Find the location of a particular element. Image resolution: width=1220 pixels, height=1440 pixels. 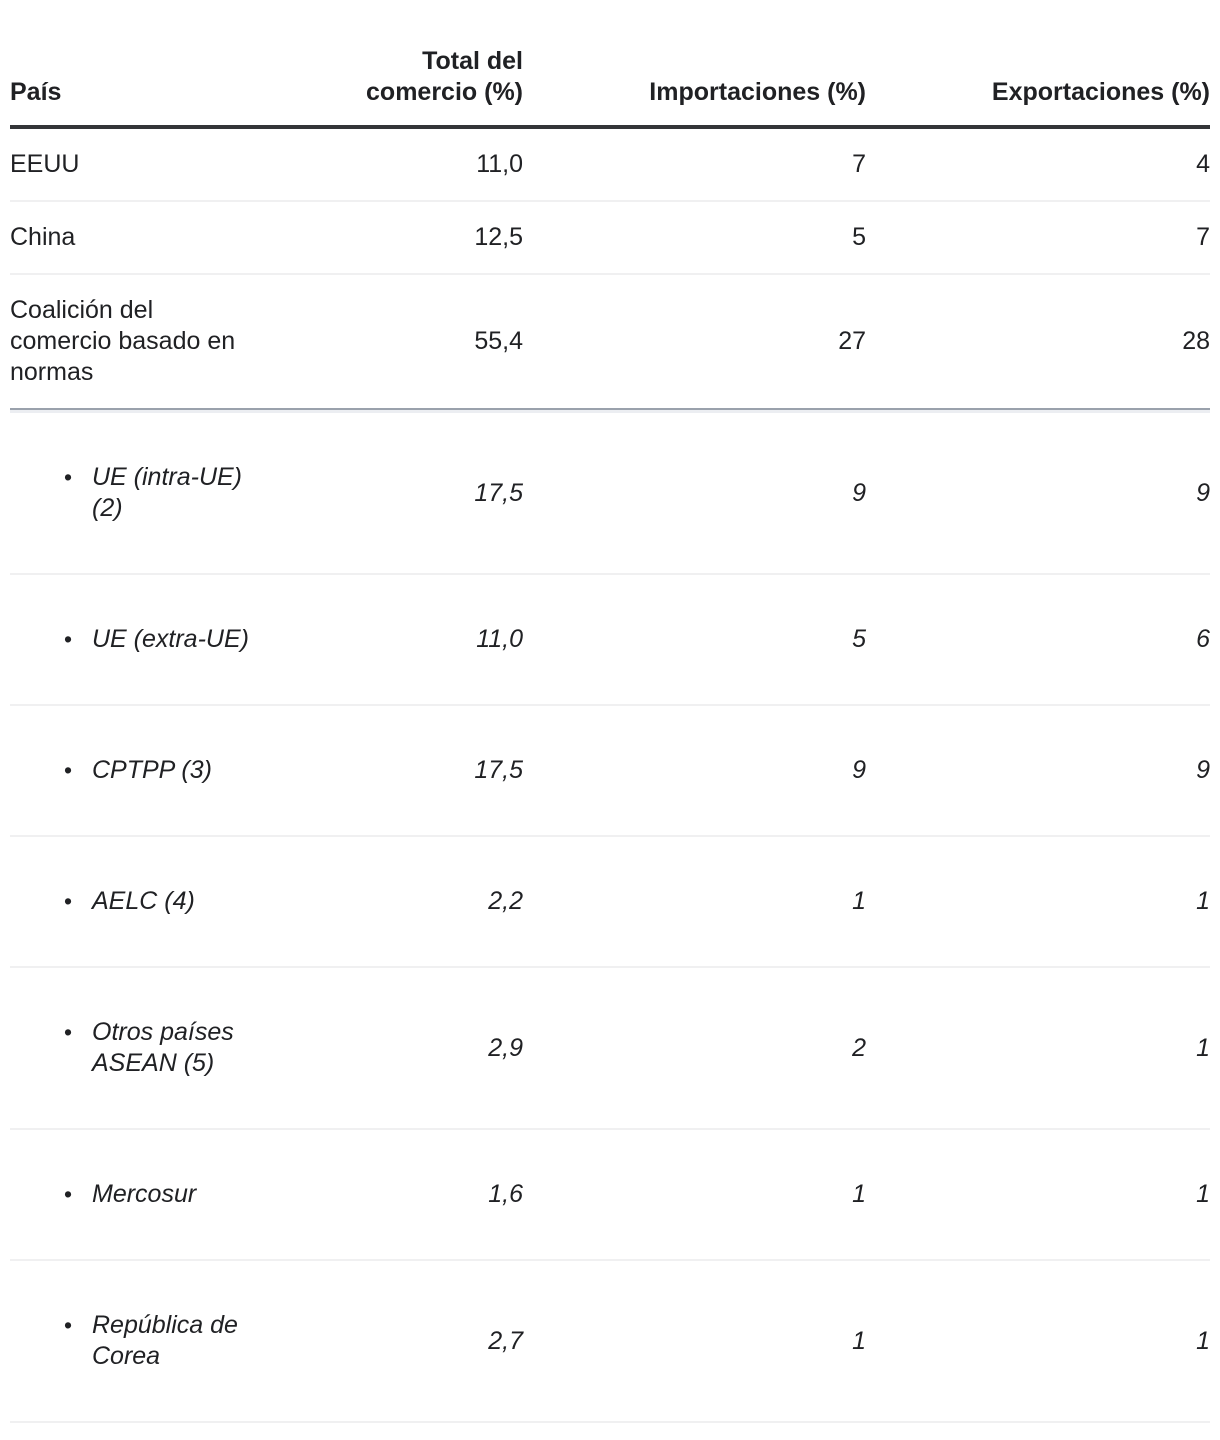

country-cell: • Mercosur is located at coordinates (155, 1194).